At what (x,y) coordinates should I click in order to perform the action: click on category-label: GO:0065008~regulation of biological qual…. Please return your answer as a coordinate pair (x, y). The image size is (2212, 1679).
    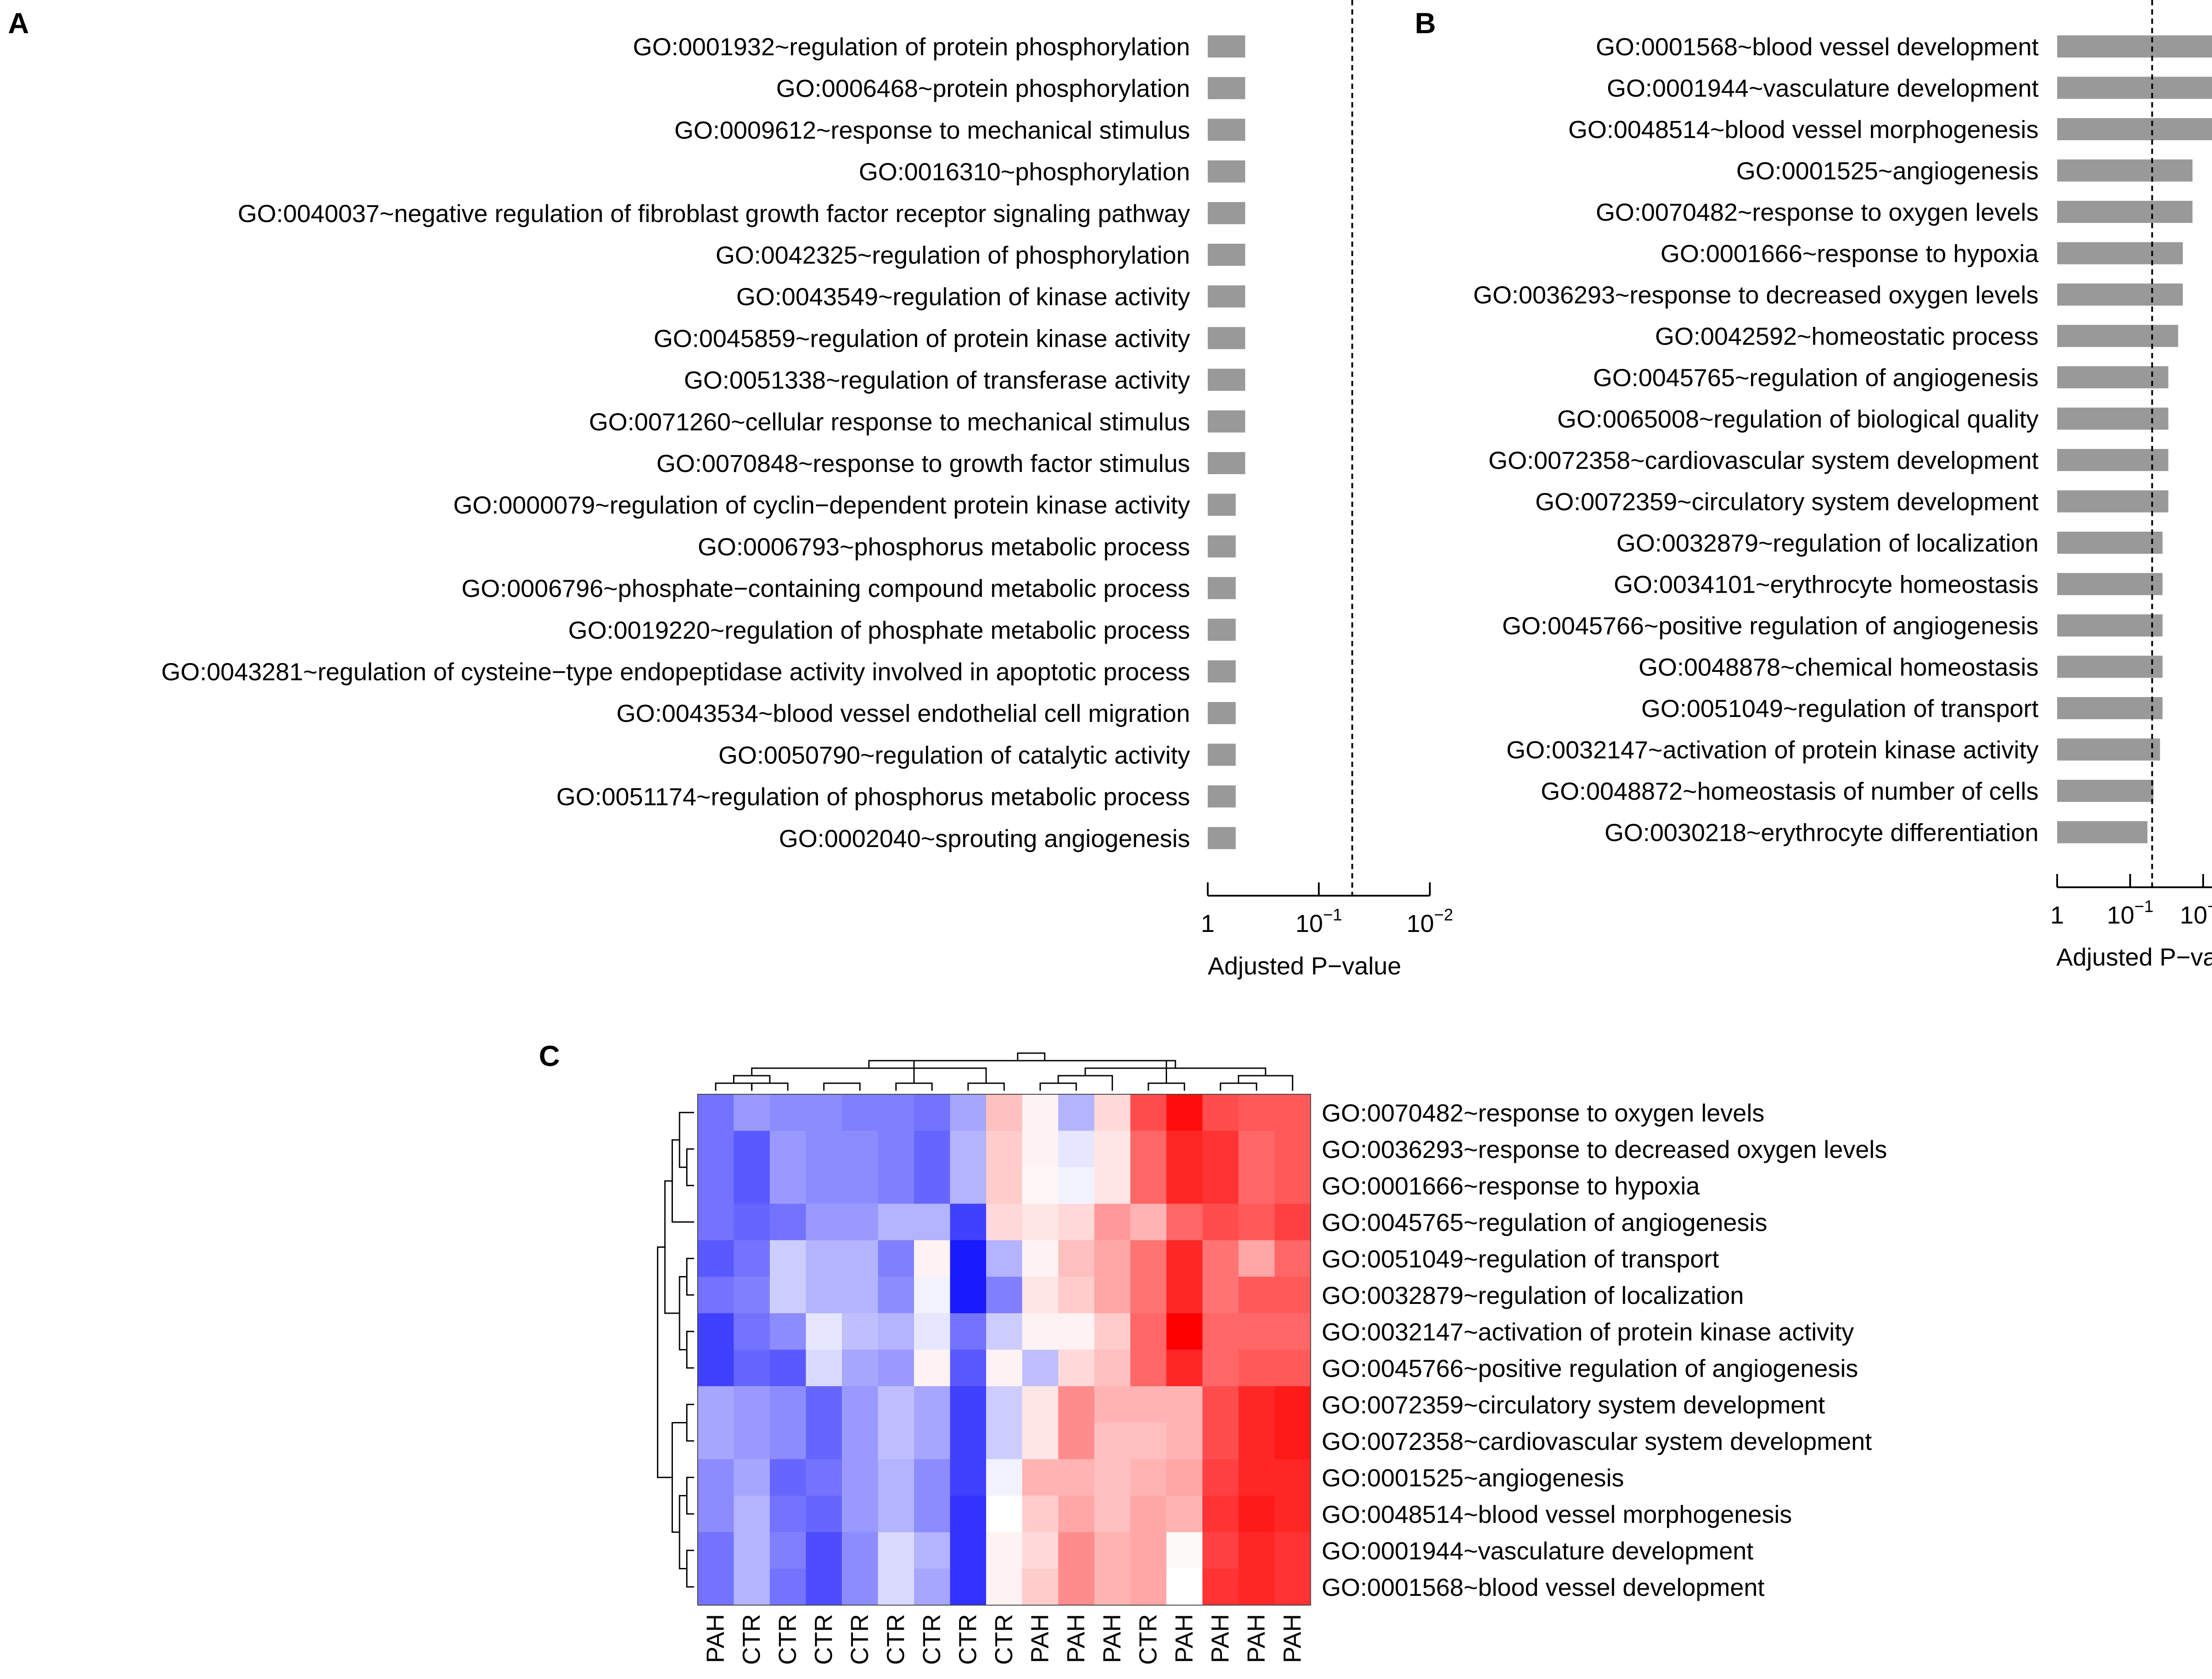
    Looking at the image, I should click on (1798, 419).